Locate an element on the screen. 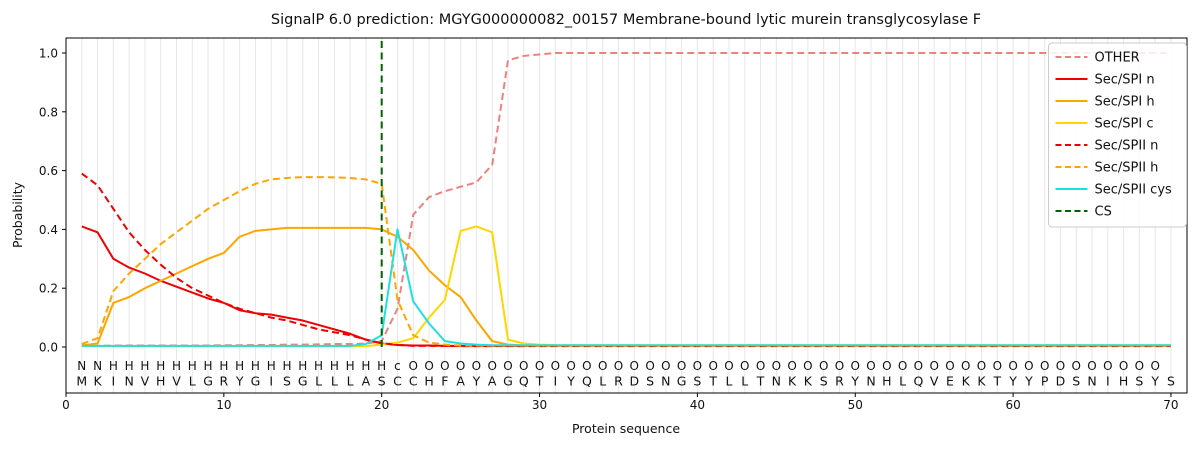 This screenshot has height=450, width=1200. x-tick-label: 10 is located at coordinates (223, 405).